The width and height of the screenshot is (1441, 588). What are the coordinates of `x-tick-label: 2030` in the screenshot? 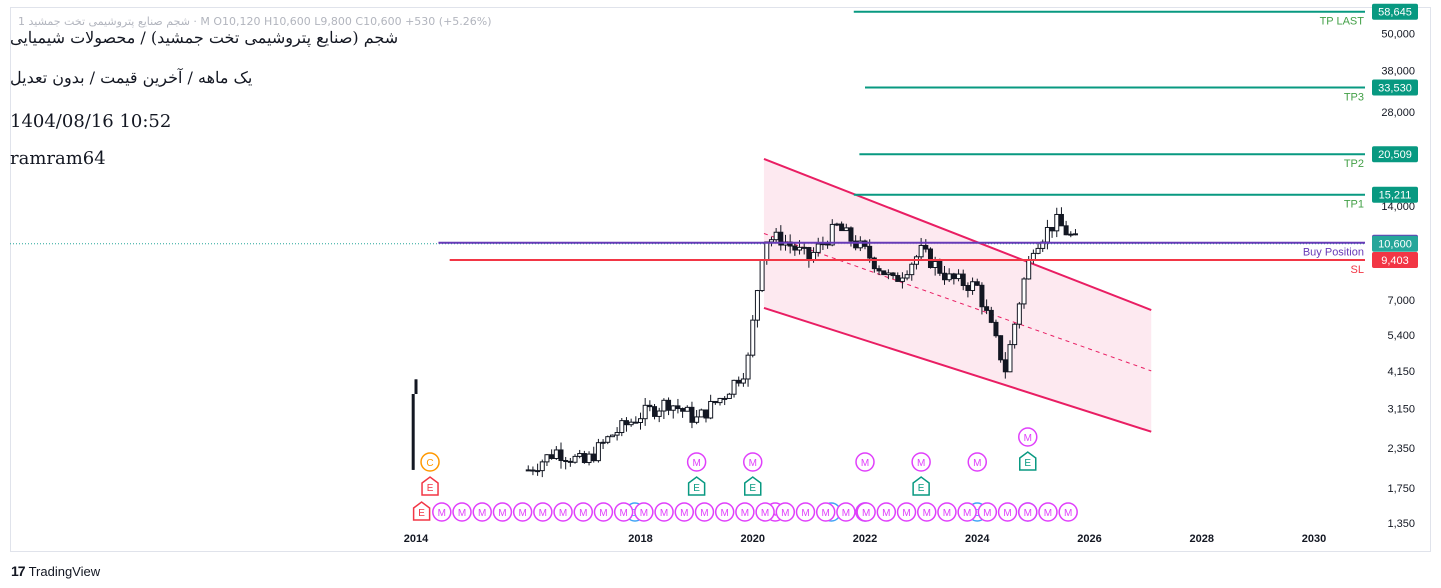 It's located at (1314, 539).